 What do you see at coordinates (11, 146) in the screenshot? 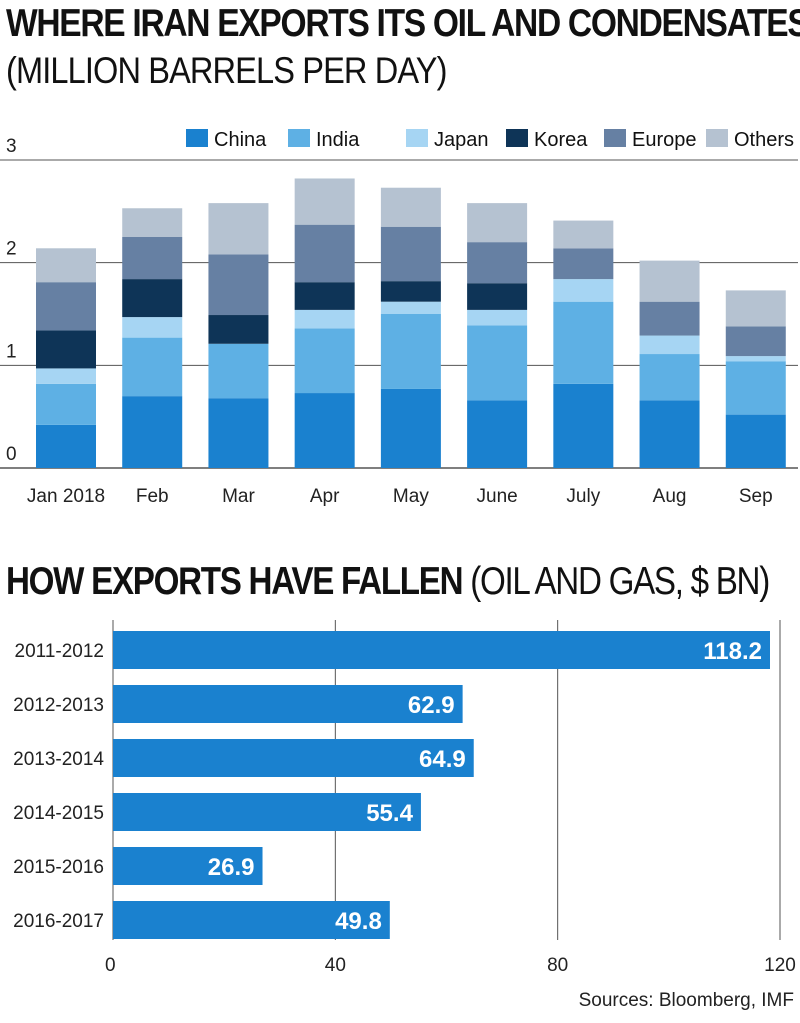
I see `y-tick-label-3: 3` at bounding box center [11, 146].